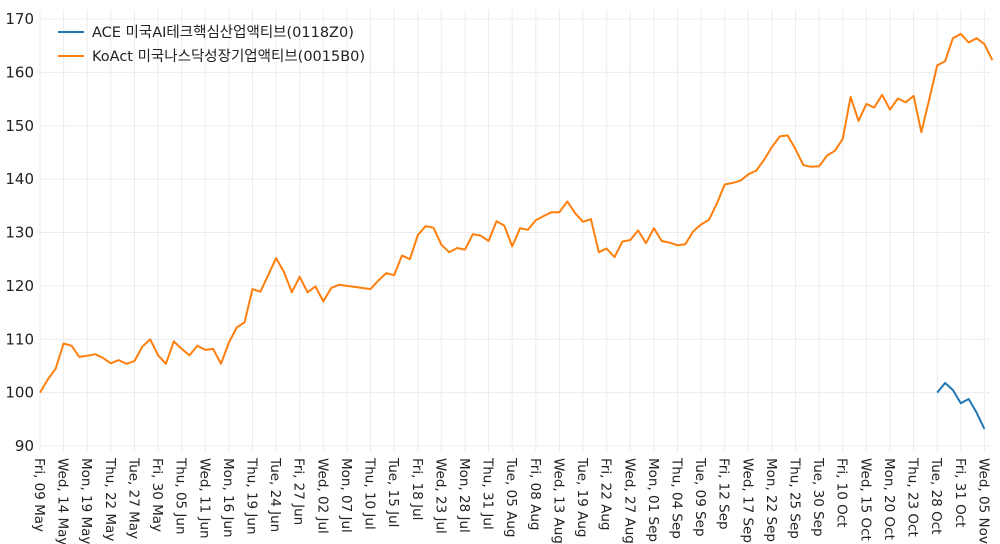 The height and width of the screenshot is (544, 1000). Describe the element at coordinates (606, 494) in the screenshot. I see `x-tick-label: Fri, 22 Aug` at that location.